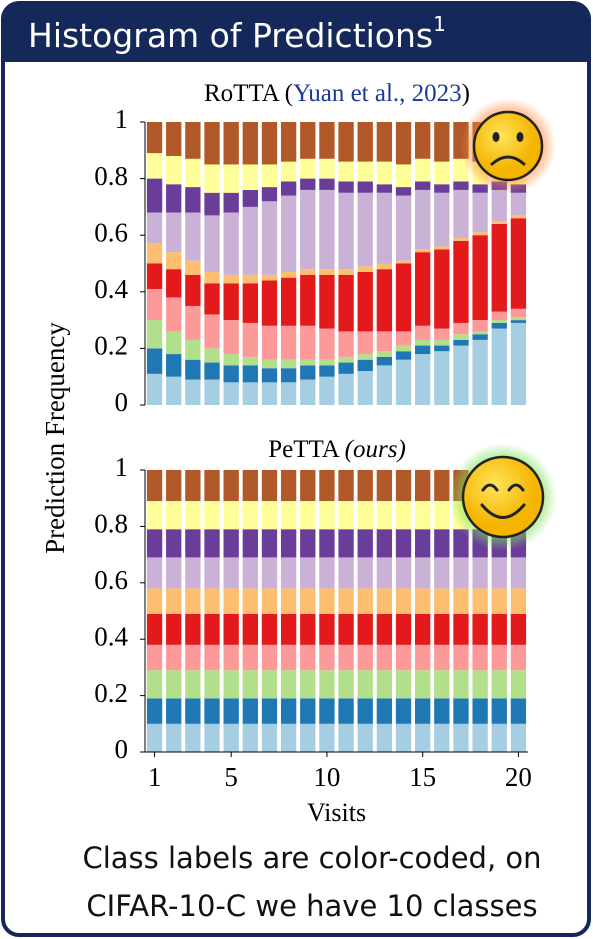 This screenshot has width=593, height=939. What do you see at coordinates (496, 137) in the screenshot?
I see `emoji-eye` at bounding box center [496, 137].